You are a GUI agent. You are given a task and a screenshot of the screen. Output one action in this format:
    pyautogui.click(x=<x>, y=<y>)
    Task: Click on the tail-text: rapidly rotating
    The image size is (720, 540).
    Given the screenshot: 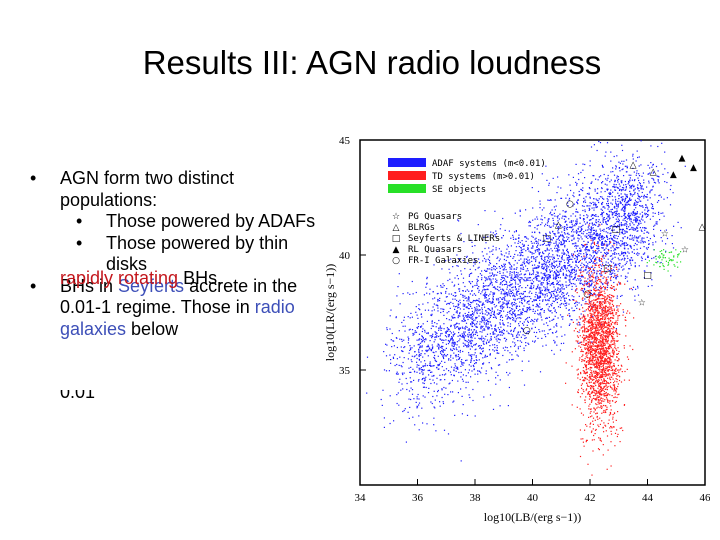 What is the action you would take?
    pyautogui.click(x=119, y=278)
    